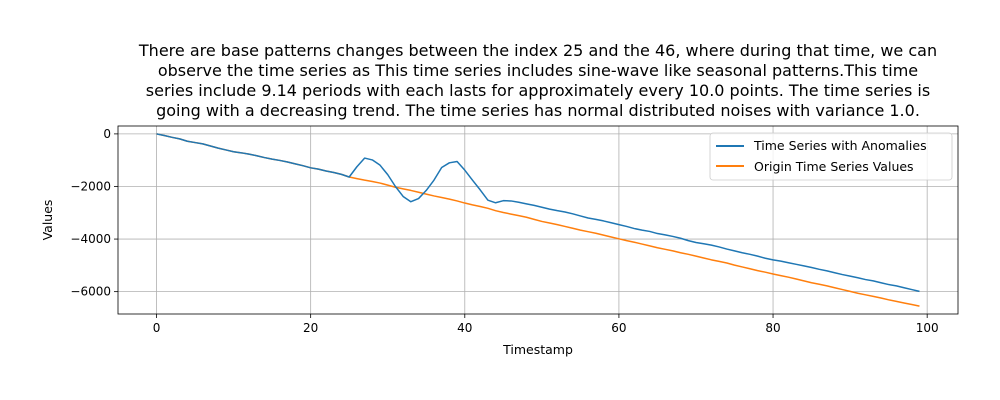 The width and height of the screenshot is (1000, 400). I want to click on x-tick-label: 40, so click(464, 328).